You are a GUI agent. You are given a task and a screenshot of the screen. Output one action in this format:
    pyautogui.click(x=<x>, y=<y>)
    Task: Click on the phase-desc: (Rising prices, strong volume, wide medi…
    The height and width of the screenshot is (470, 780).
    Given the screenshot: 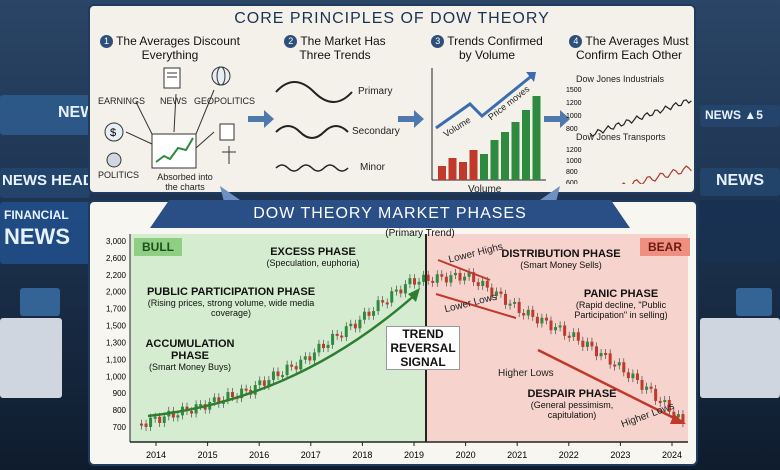 What is the action you would take?
    pyautogui.click(x=231, y=308)
    